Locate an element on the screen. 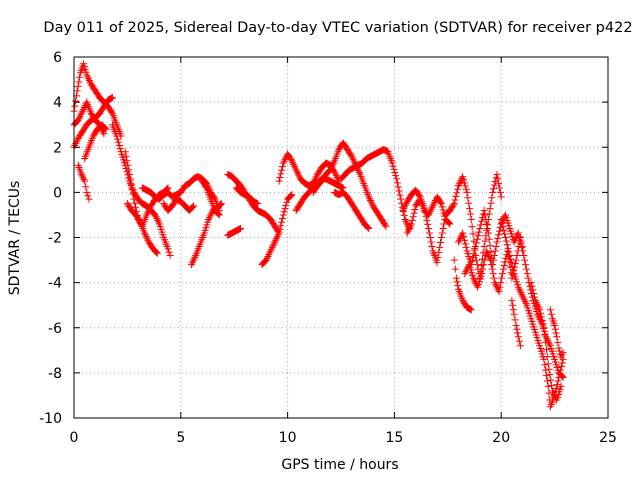 The image size is (640, 480). x-tick-label: 25 is located at coordinates (608, 438).